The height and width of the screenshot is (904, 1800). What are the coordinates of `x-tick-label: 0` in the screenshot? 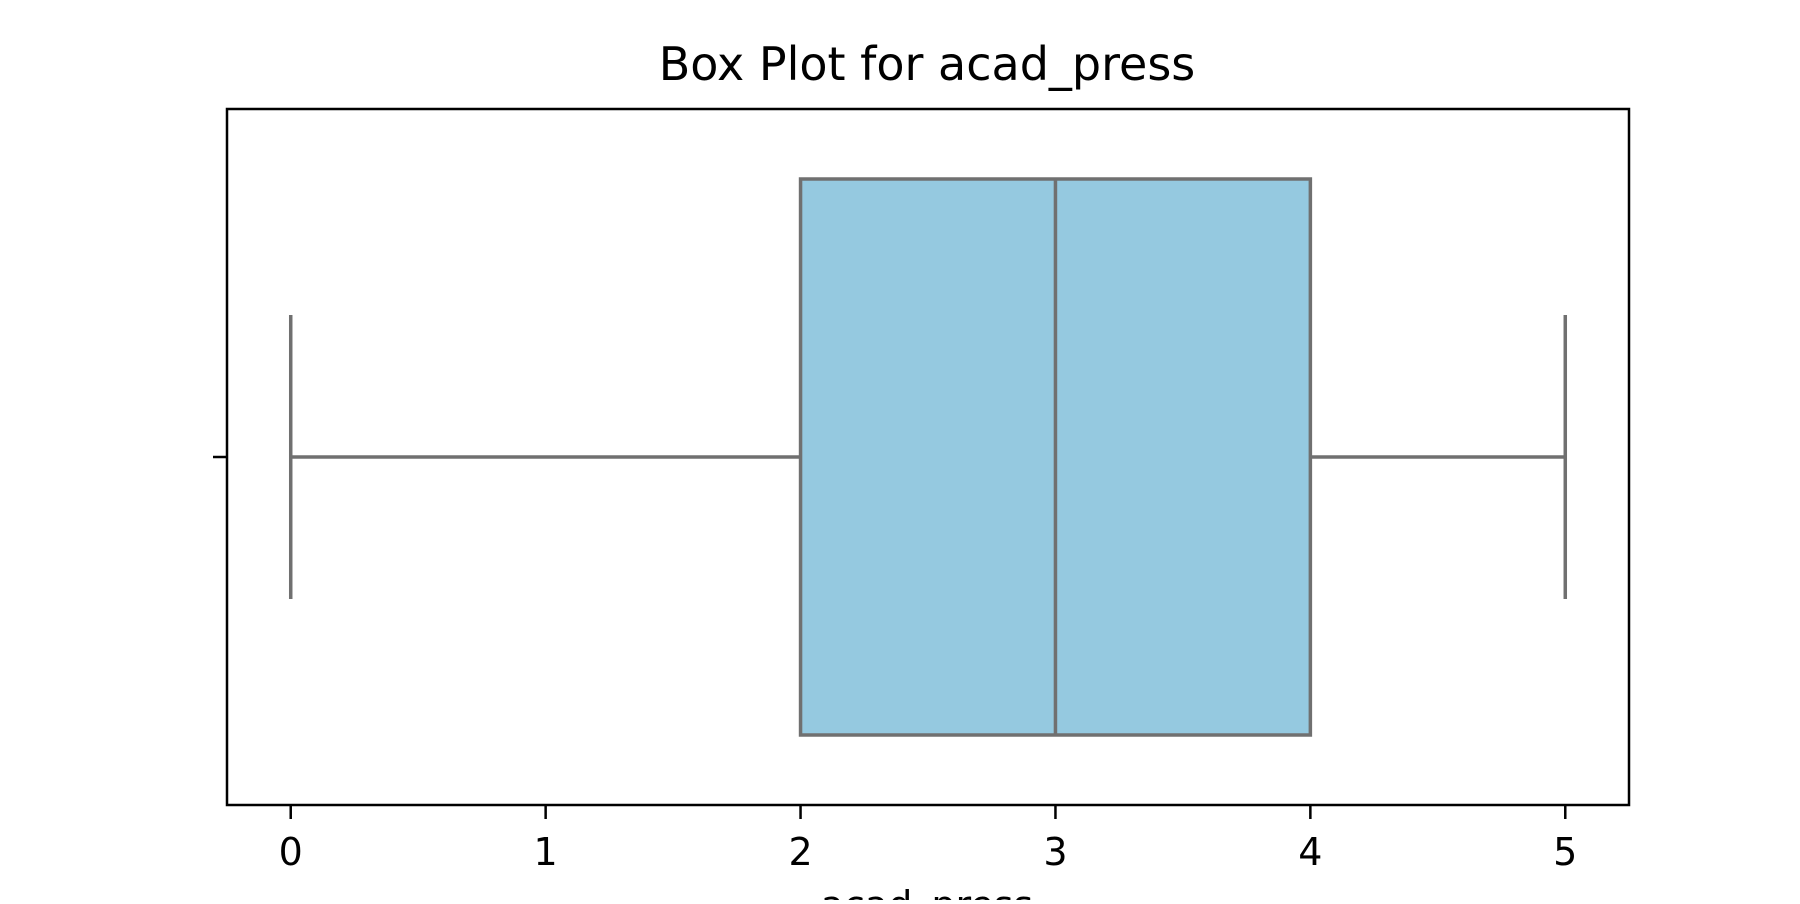 It's located at (291, 852).